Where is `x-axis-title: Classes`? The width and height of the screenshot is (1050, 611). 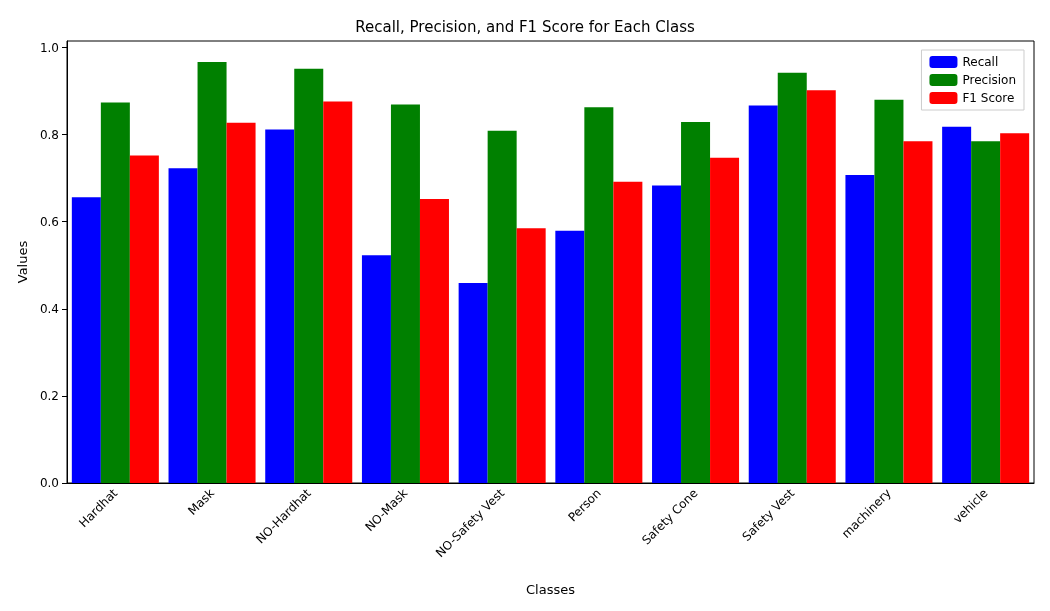 x-axis-title: Classes is located at coordinates (551, 589).